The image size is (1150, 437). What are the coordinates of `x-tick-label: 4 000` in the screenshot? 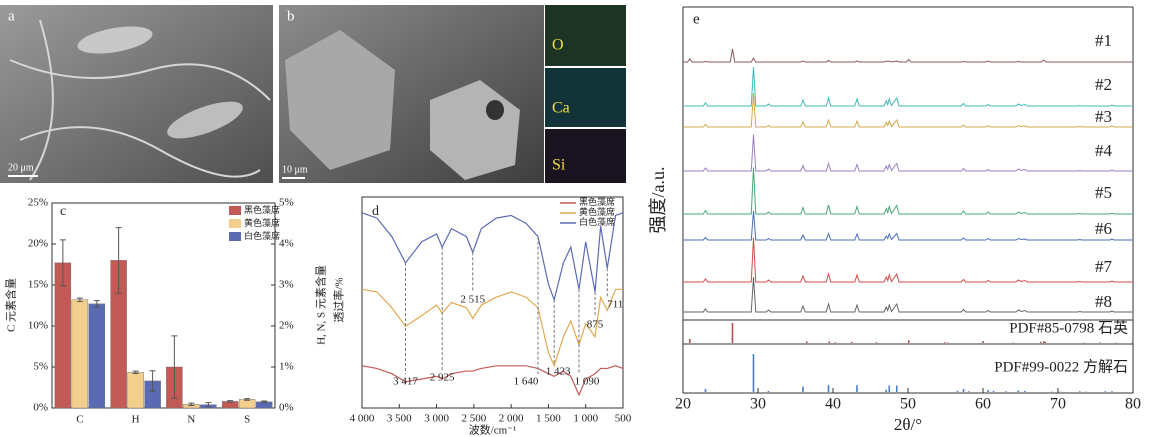 It's located at (362, 419).